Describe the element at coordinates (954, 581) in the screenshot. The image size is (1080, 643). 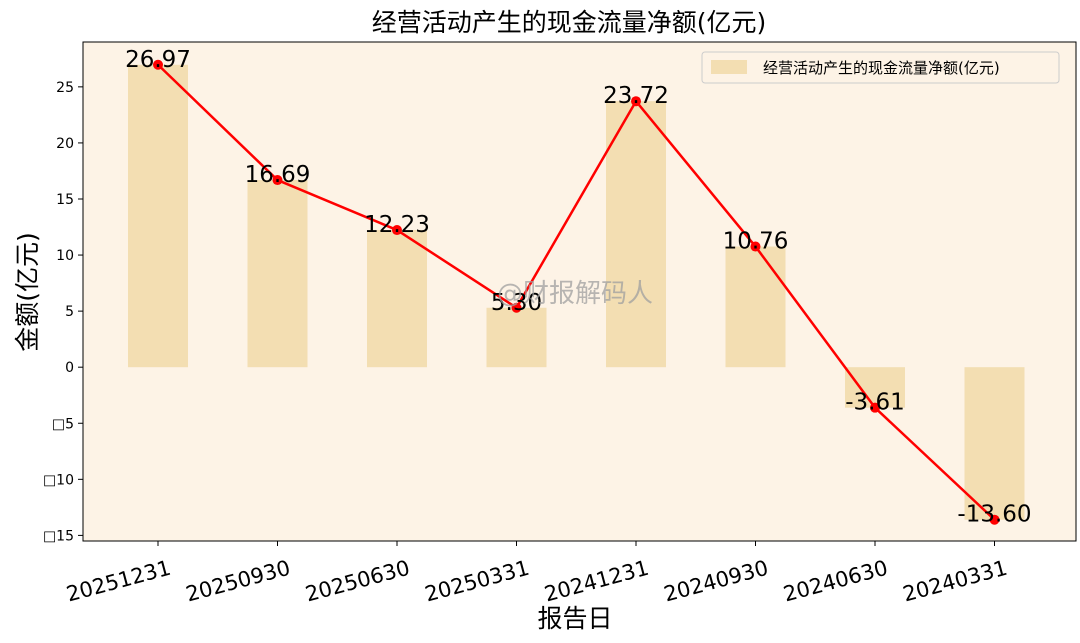
I see `x-tick-label: 20240331` at that location.